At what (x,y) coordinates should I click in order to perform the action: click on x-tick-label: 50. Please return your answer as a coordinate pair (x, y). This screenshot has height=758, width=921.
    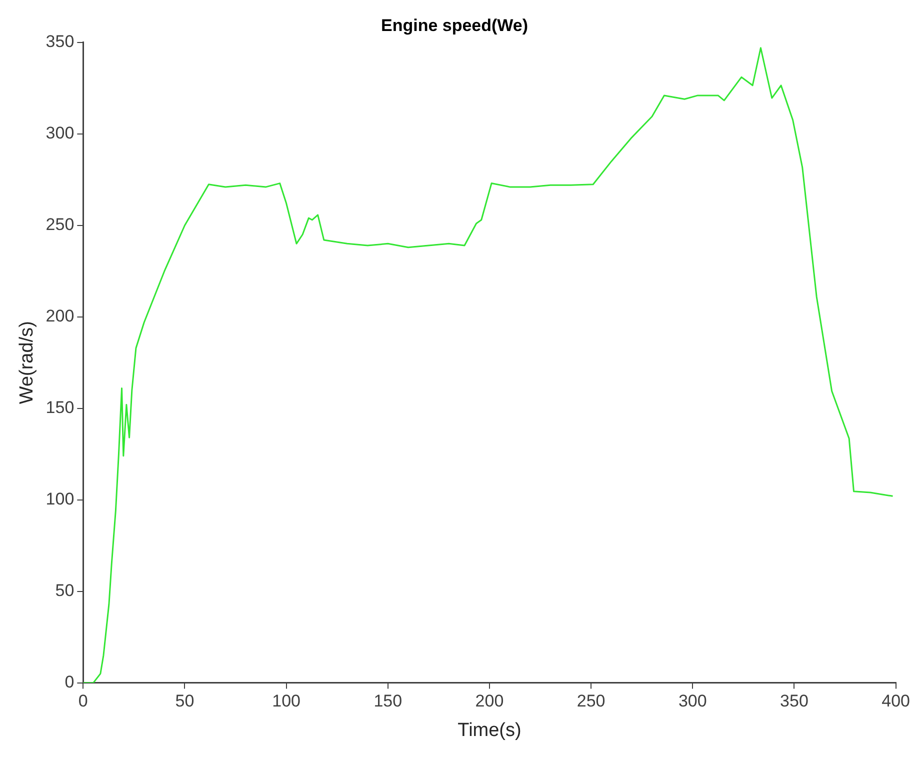
    Looking at the image, I should click on (184, 701).